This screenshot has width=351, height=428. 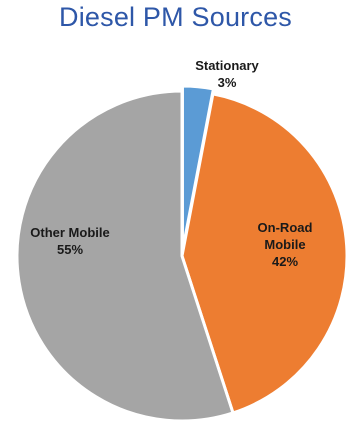 What do you see at coordinates (285, 244) in the screenshot?
I see `label-on-road-mobile: On-Road Mobile 42%` at bounding box center [285, 244].